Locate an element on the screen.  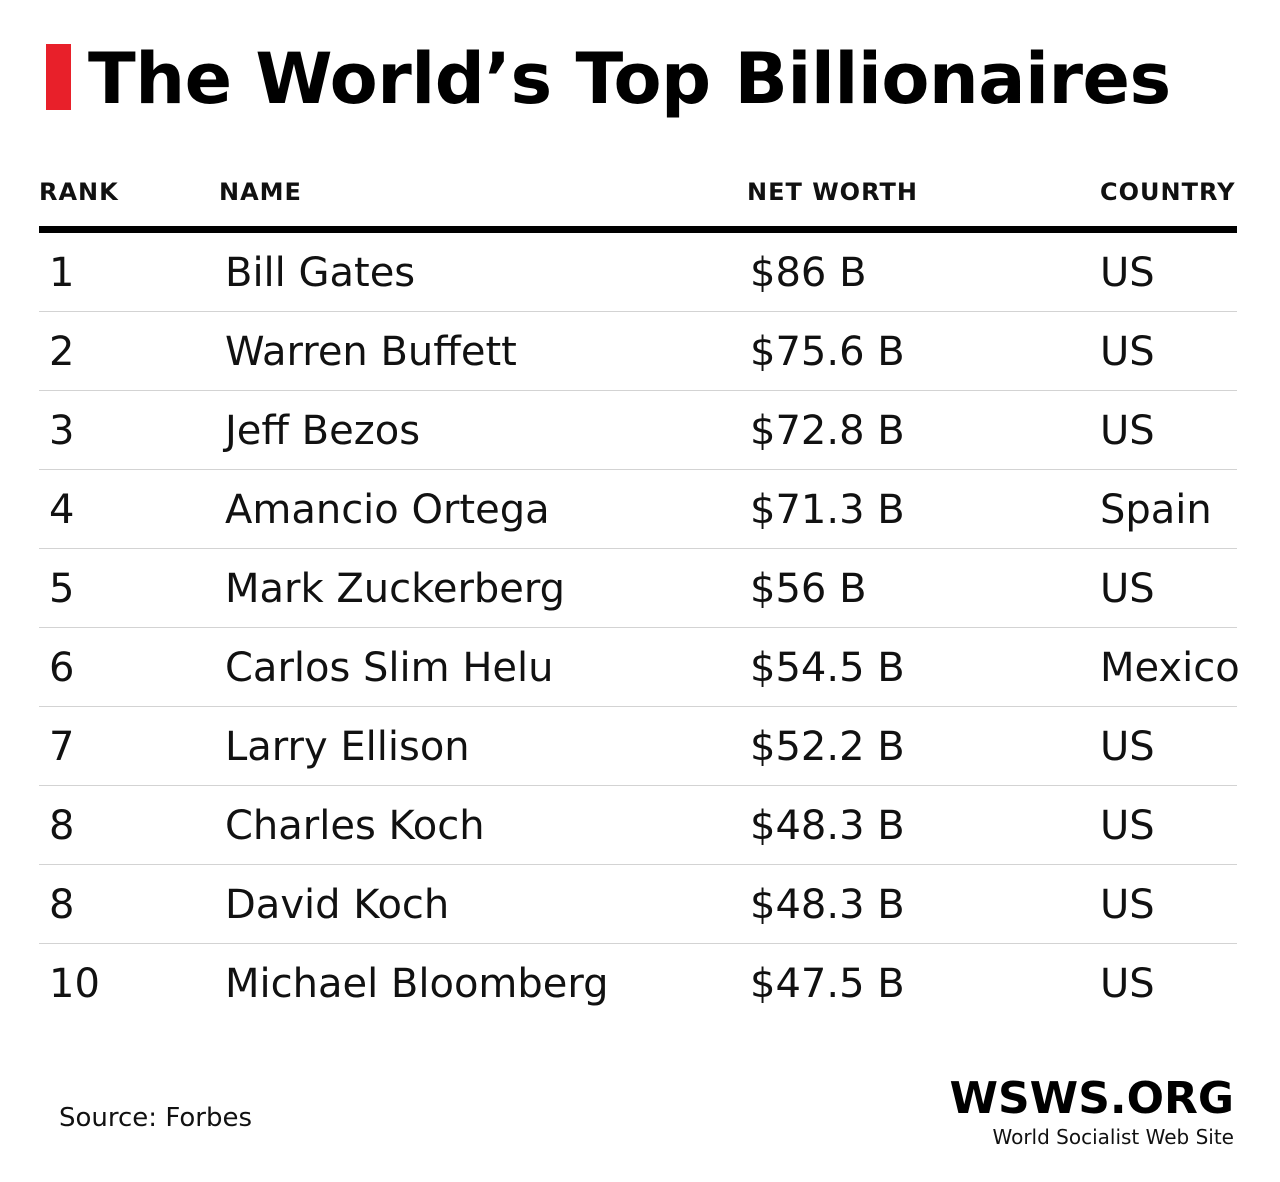
table-row: 3 Jeff Bezos $72.8 B US is located at coordinates (638, 430).